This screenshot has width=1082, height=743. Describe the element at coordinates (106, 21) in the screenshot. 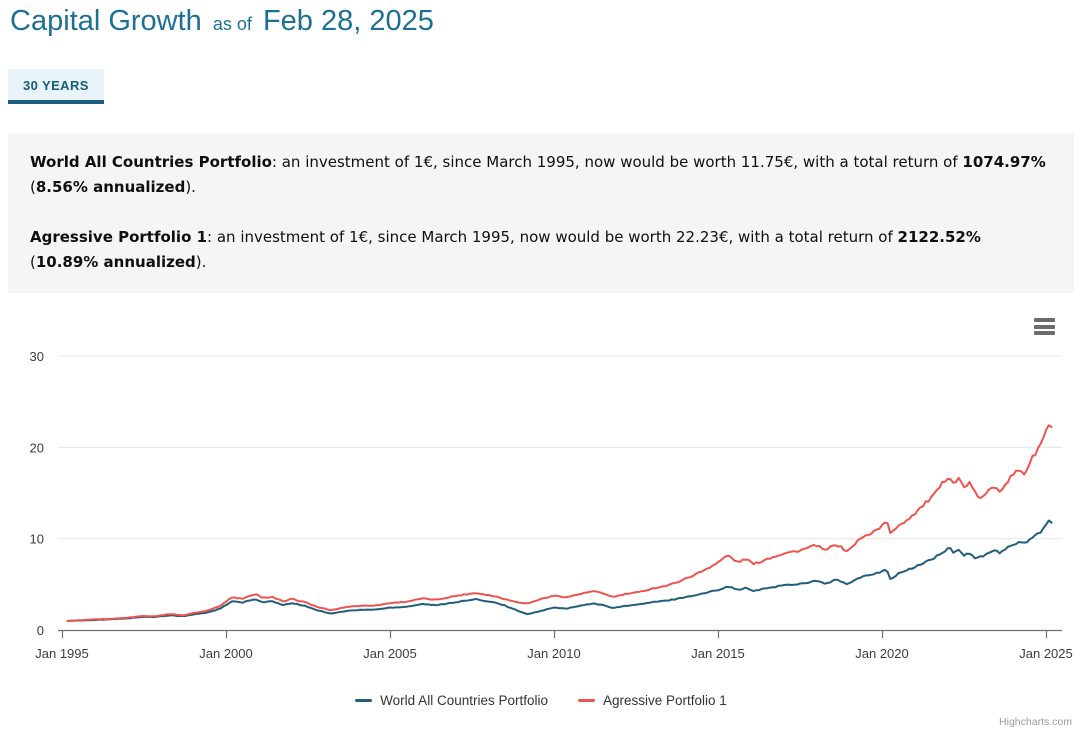

I see `title-main: Capital Growth` at that location.